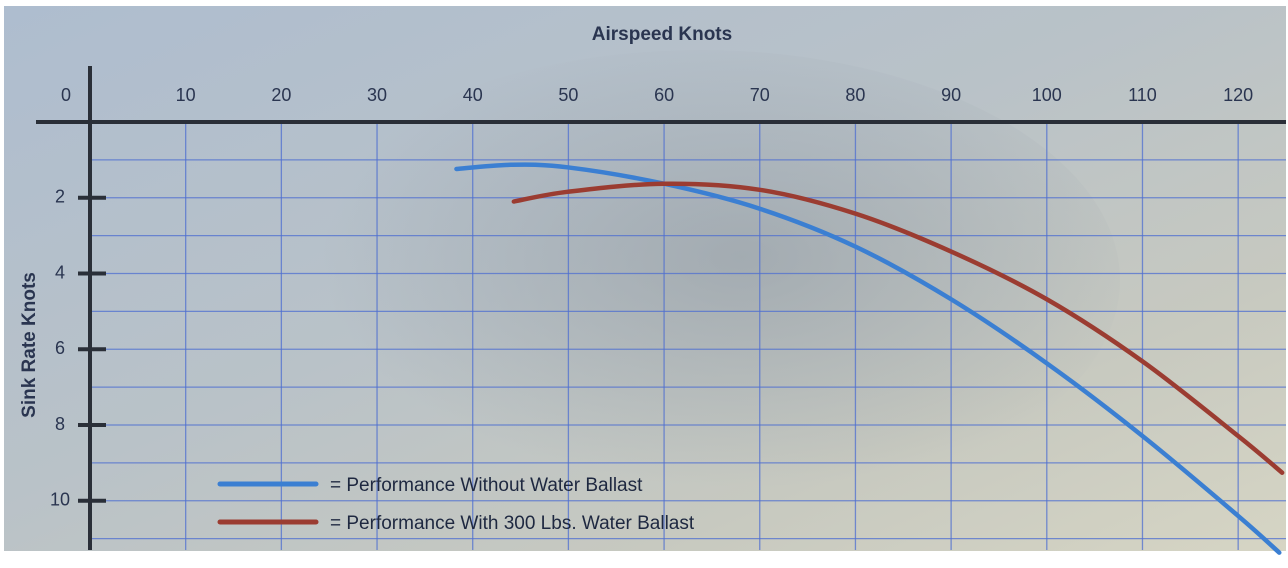 Image resolution: width=1288 pixels, height=568 pixels. I want to click on y-tick-label: 4, so click(60, 272).